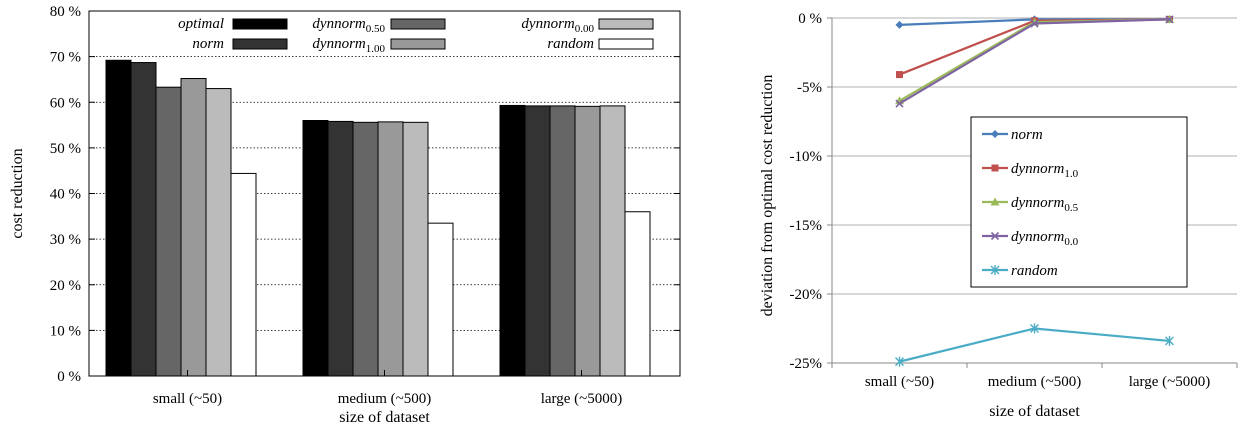  What do you see at coordinates (1045, 238) in the screenshot?
I see `legend-label: dynnorm0.0` at bounding box center [1045, 238].